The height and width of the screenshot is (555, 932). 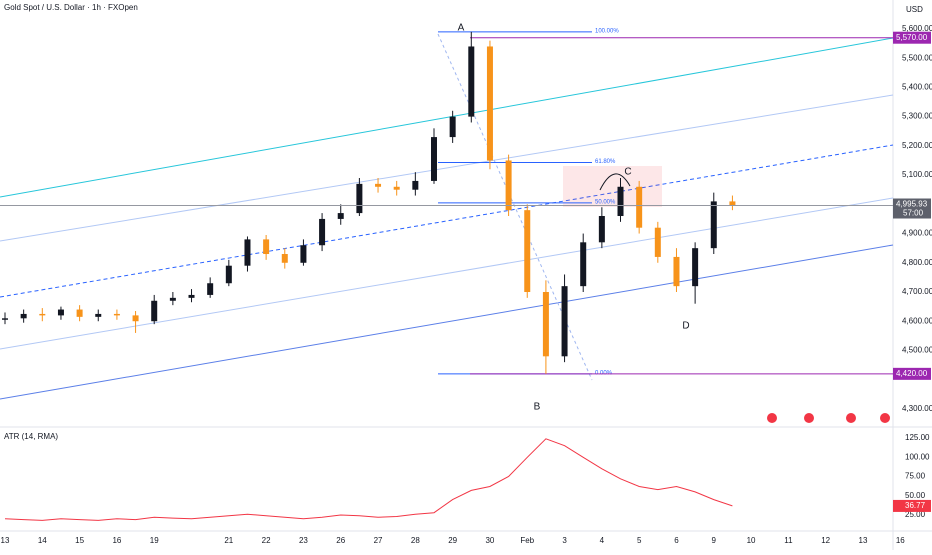 I want to click on y-tick-label: 5,100.00, so click(x=917, y=174).